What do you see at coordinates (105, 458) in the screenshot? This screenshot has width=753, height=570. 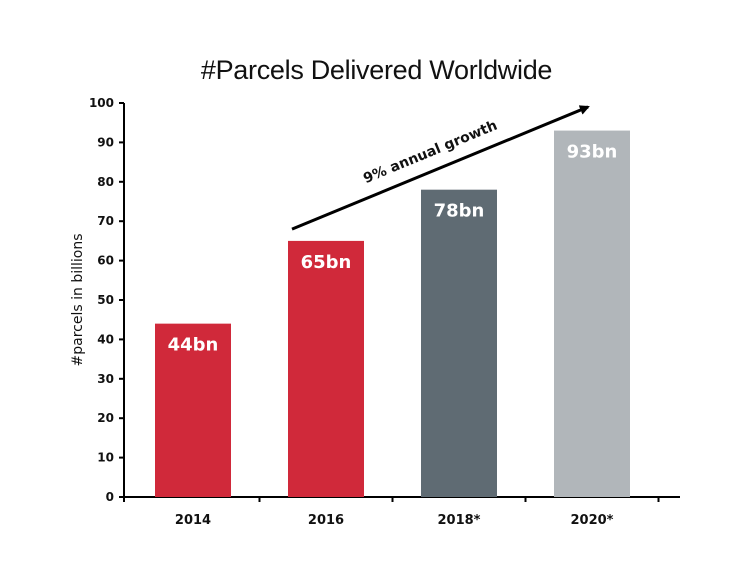 I see `y-tick-label: 10` at bounding box center [105, 458].